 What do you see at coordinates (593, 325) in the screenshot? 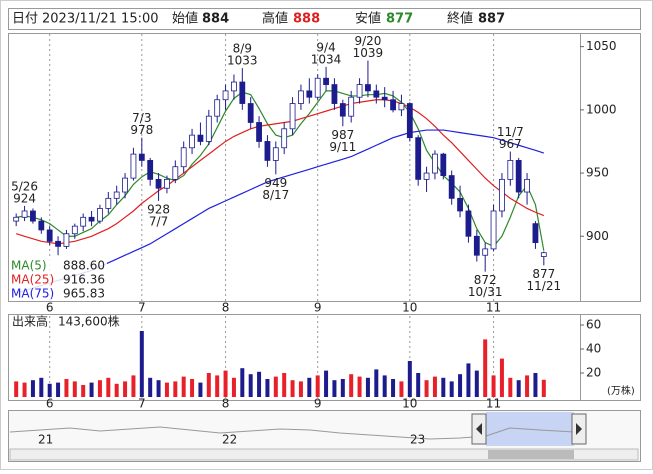
I see `y-tick-label: 60` at bounding box center [593, 325].